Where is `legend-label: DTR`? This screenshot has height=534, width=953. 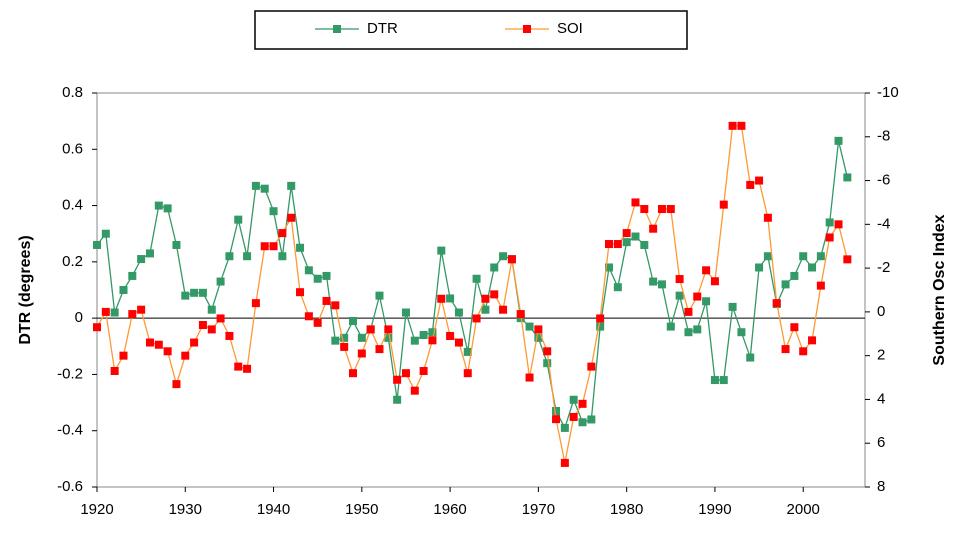 legend-label: DTR is located at coordinates (382, 28).